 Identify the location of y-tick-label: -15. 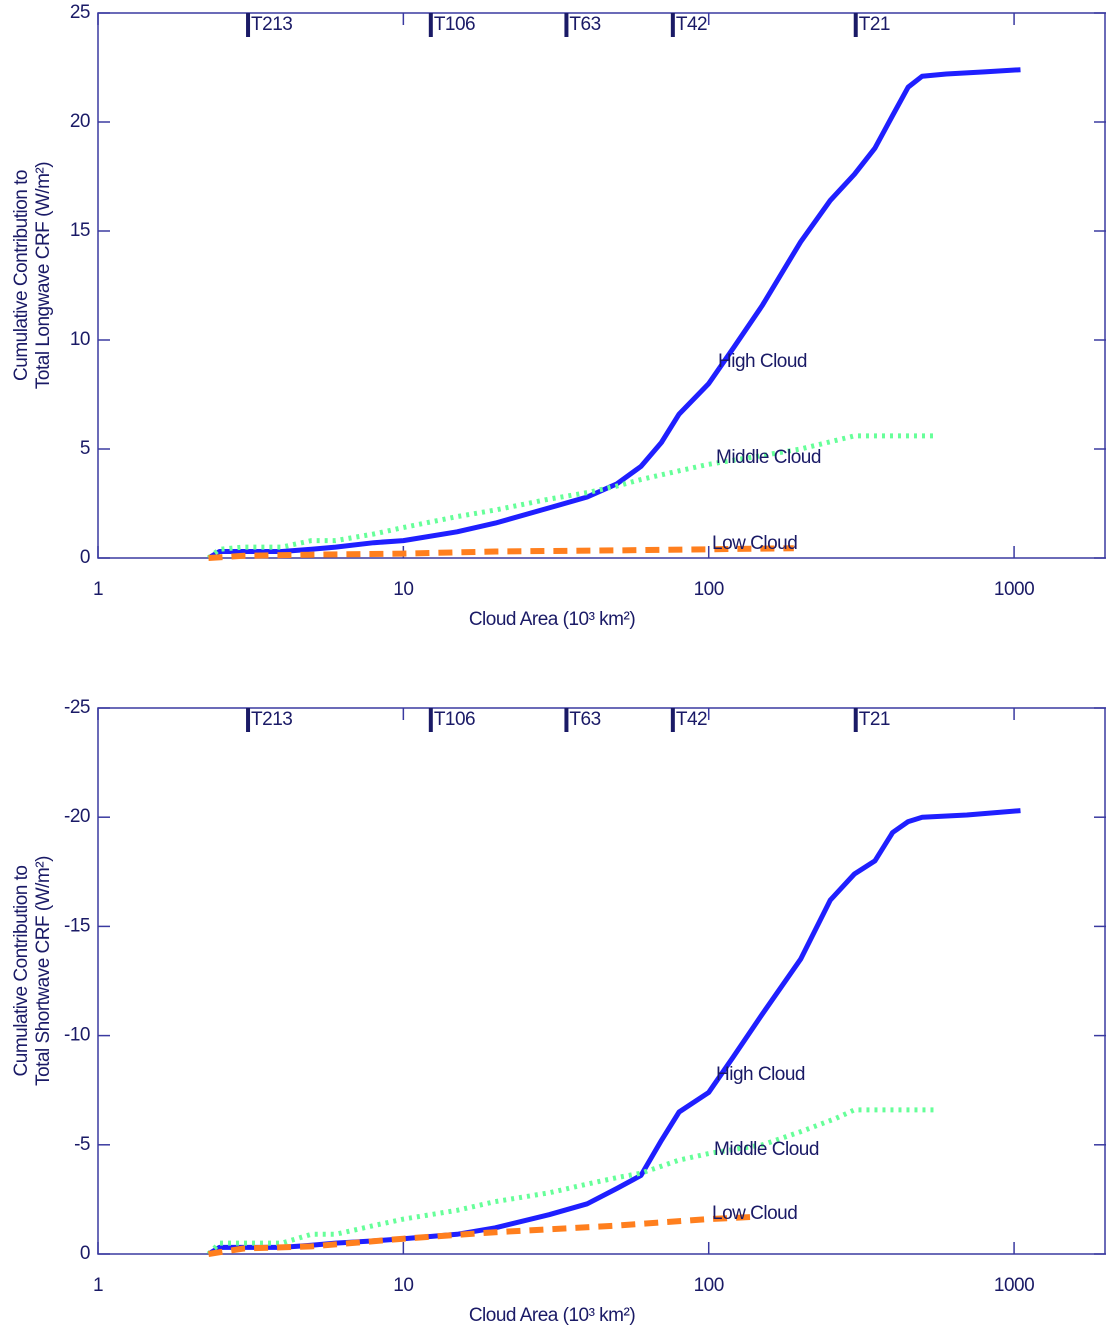
(77, 925).